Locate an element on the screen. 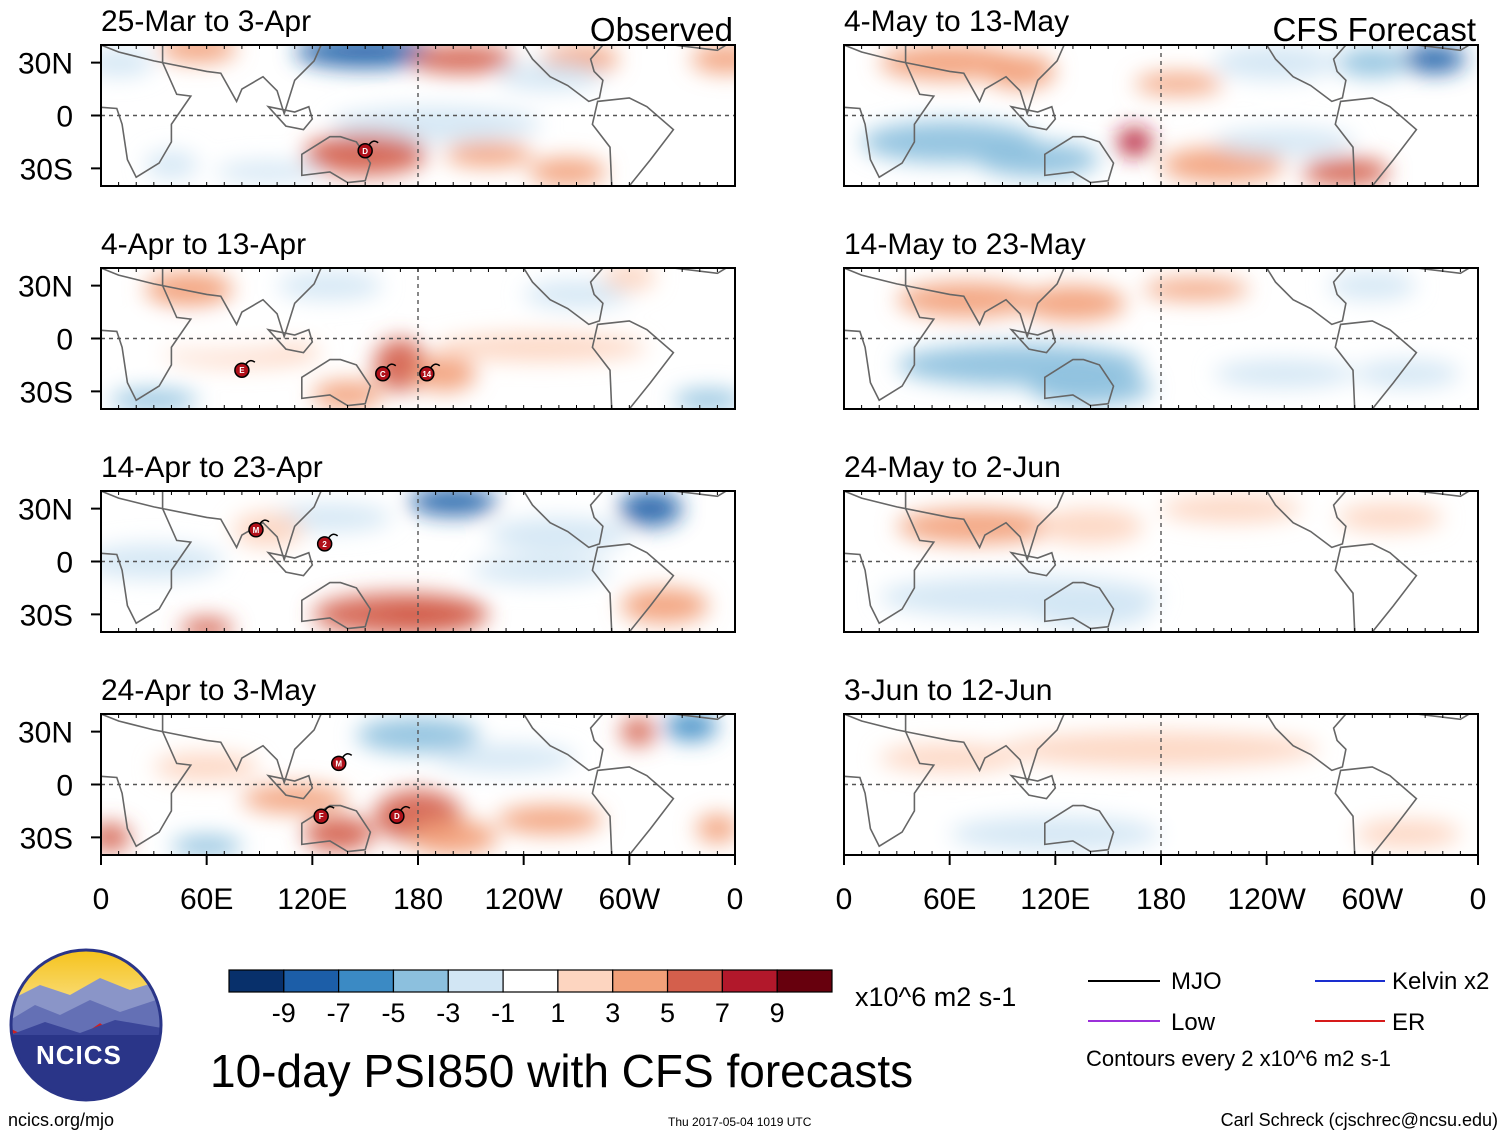 Image resolution: width=1510 pixels, height=1137 pixels. panel-1: 25-Mar to 3-Apr Observed 30N 0 30S is located at coordinates (377, 96).